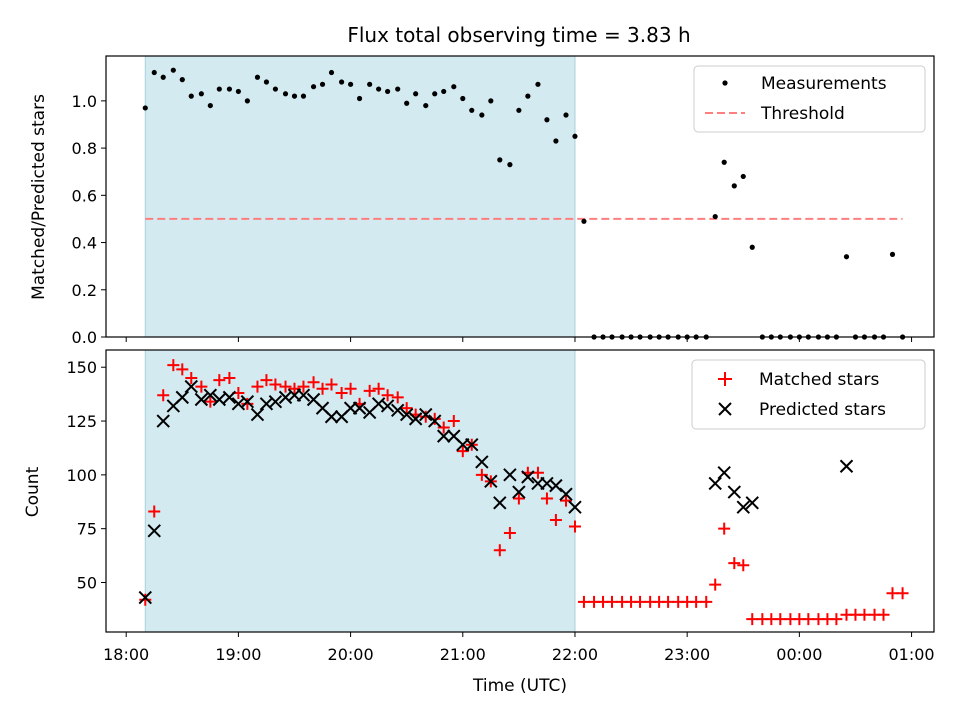 This screenshot has width=960, height=720. Describe the element at coordinates (519, 648) in the screenshot. I see `bottom-x-ticks: 18:00 19:00 20:00 21:00 22:00 23:00 00:00 01:00` at that location.